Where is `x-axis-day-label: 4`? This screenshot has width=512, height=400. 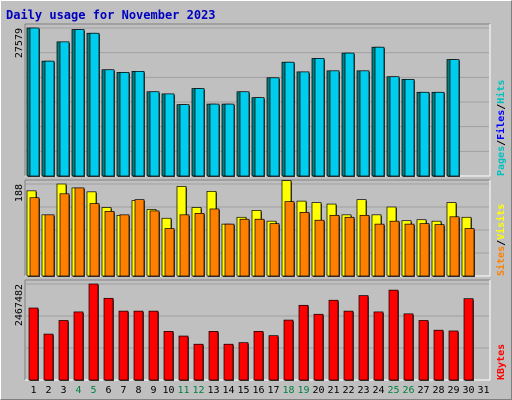
x-axis-day-label: 4 is located at coordinates (78, 390).